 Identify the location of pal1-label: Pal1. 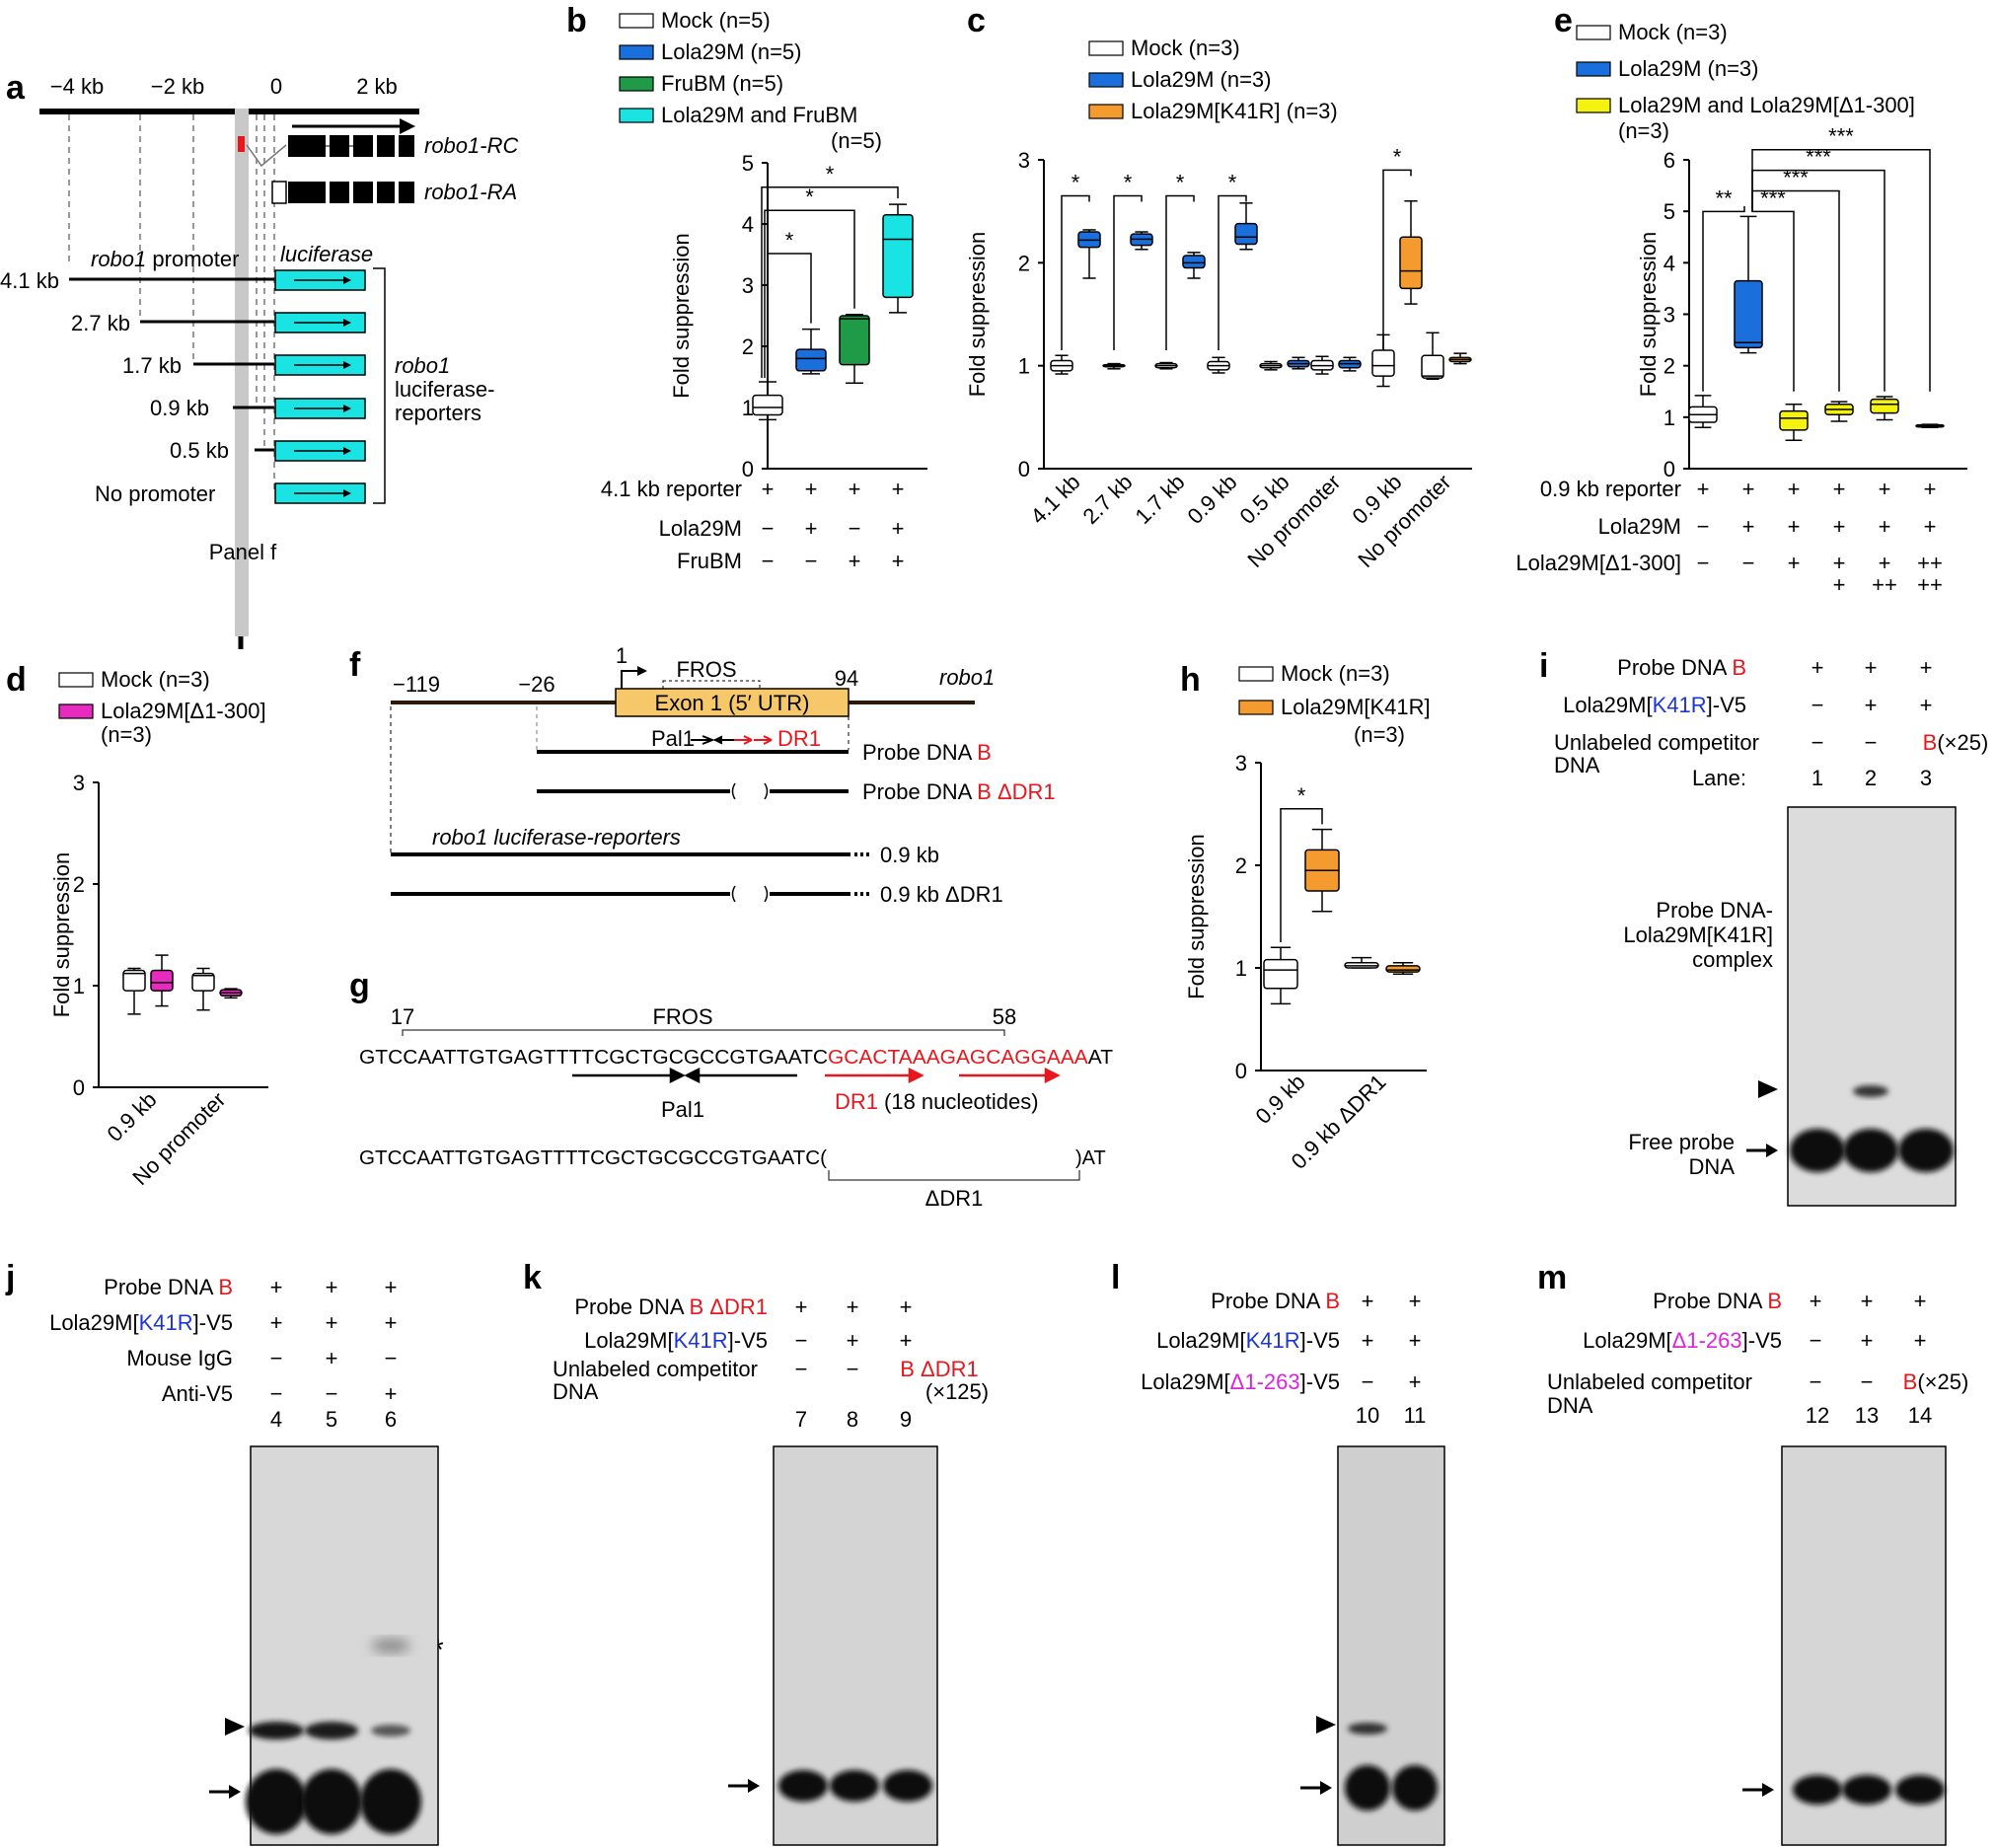
(673, 738).